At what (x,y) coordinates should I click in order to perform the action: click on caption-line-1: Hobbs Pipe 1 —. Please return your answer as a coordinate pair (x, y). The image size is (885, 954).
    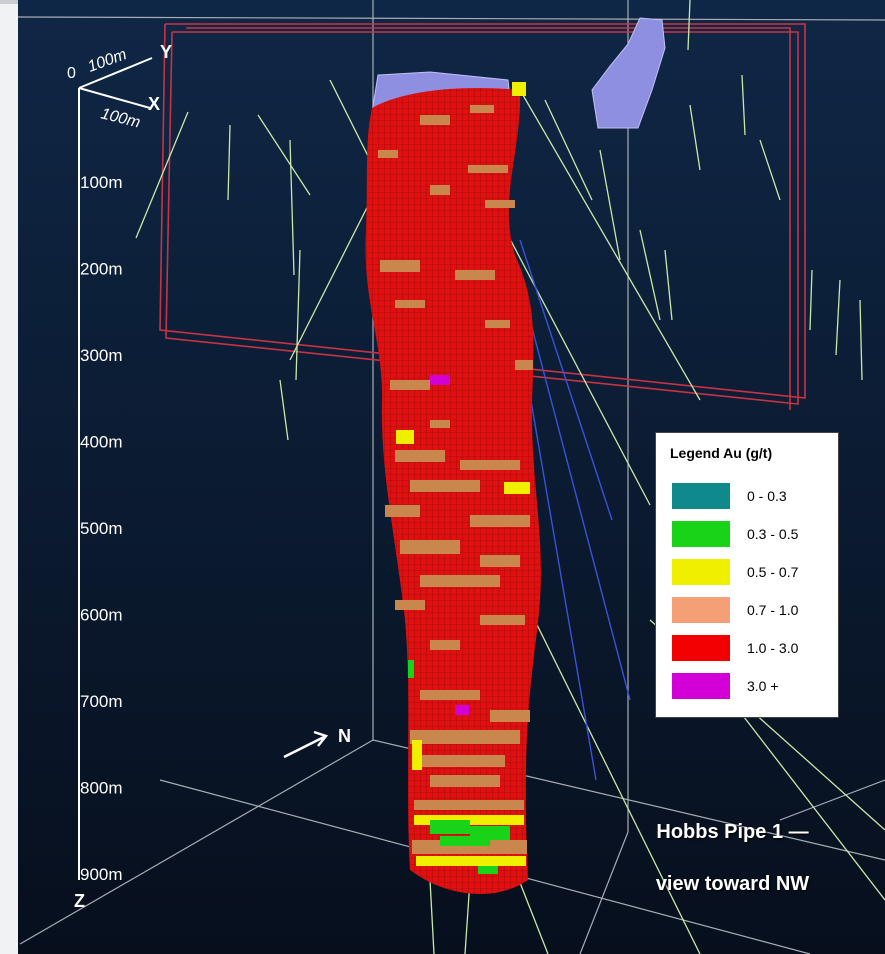
    Looking at the image, I should click on (732, 832).